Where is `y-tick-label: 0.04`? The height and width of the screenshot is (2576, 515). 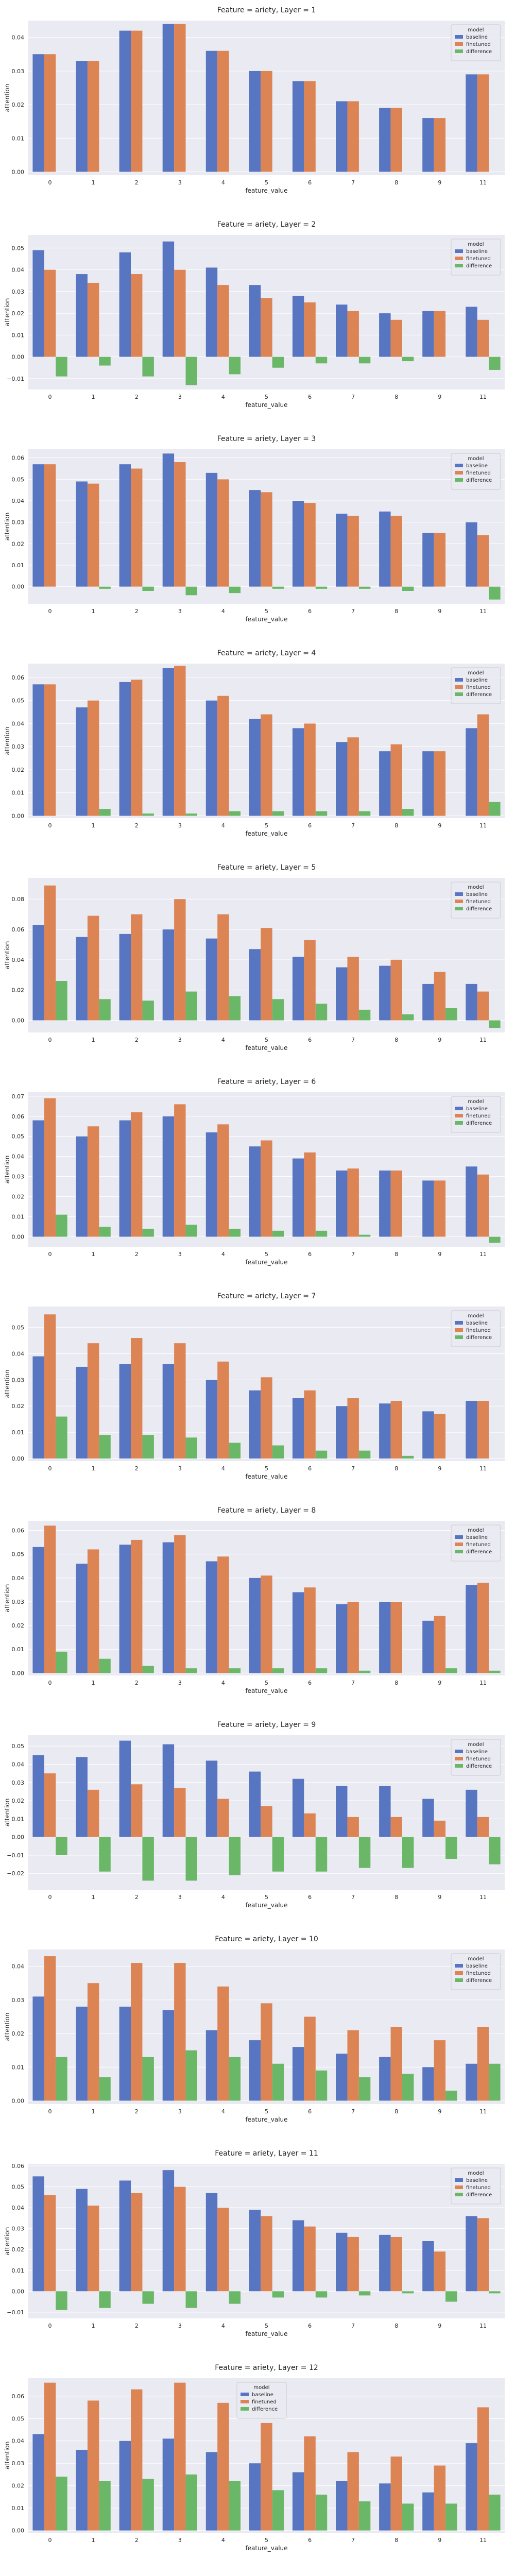
y-tick-label: 0.04 is located at coordinates (19, 1157).